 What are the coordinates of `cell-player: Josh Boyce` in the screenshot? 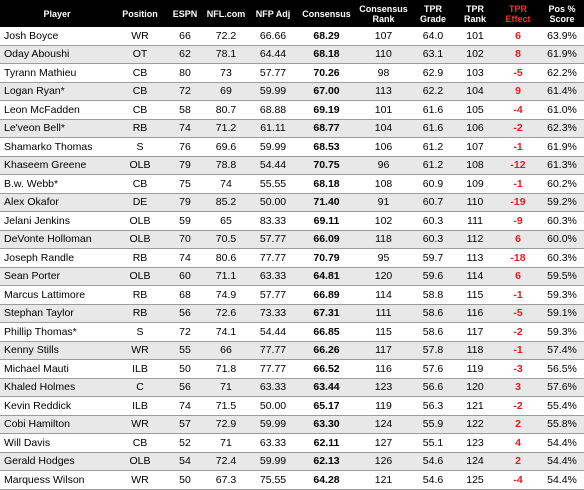 It's located at (57, 36).